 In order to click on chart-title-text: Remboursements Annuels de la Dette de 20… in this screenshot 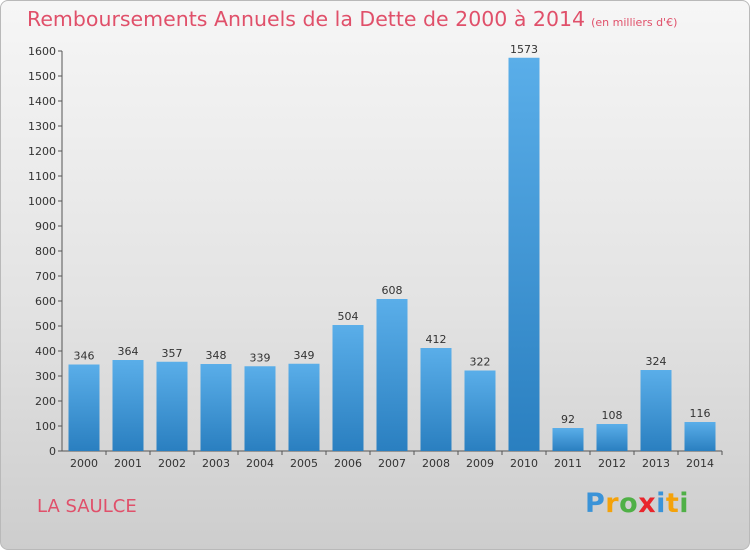, I will do `click(306, 19)`.